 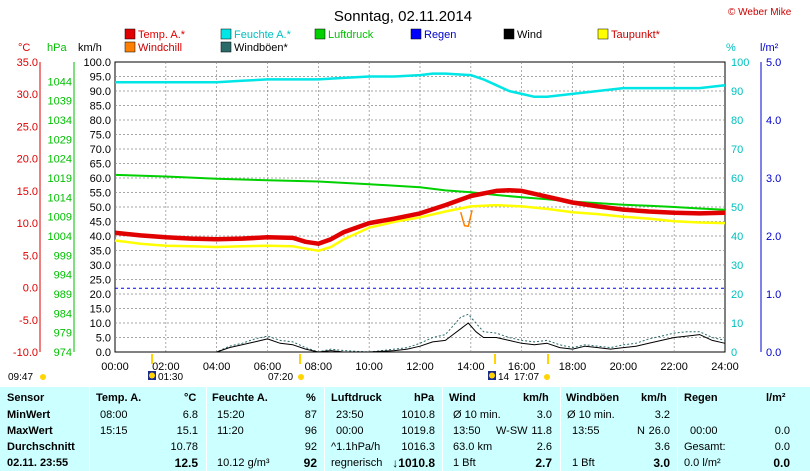 What do you see at coordinates (504, 377) in the screenshot?
I see `marker-label: 14` at bounding box center [504, 377].